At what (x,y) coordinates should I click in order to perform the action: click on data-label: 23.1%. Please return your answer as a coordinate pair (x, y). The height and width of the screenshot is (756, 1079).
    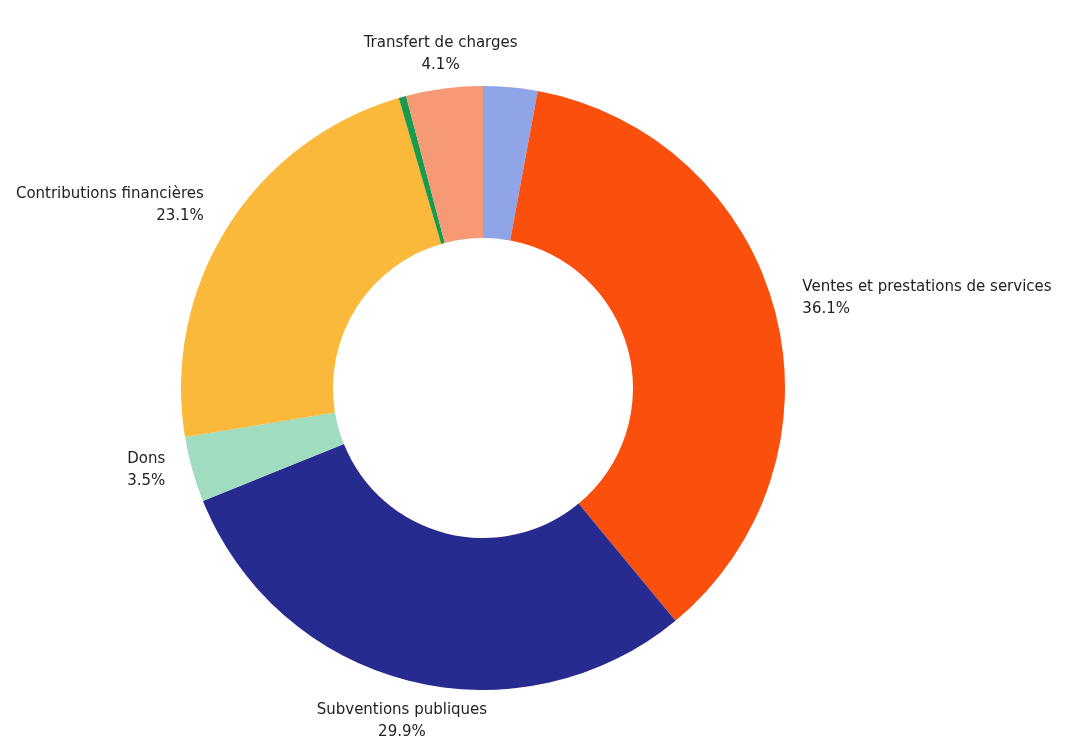
    Looking at the image, I should click on (180, 215).